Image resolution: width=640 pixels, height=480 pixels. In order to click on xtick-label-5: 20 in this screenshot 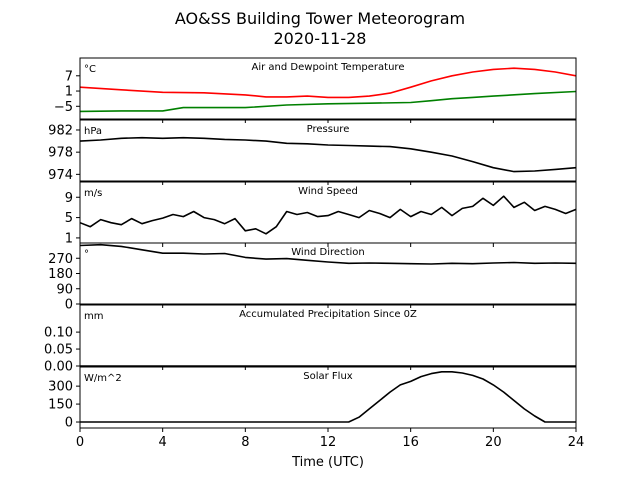, I will do `click(493, 442)`.